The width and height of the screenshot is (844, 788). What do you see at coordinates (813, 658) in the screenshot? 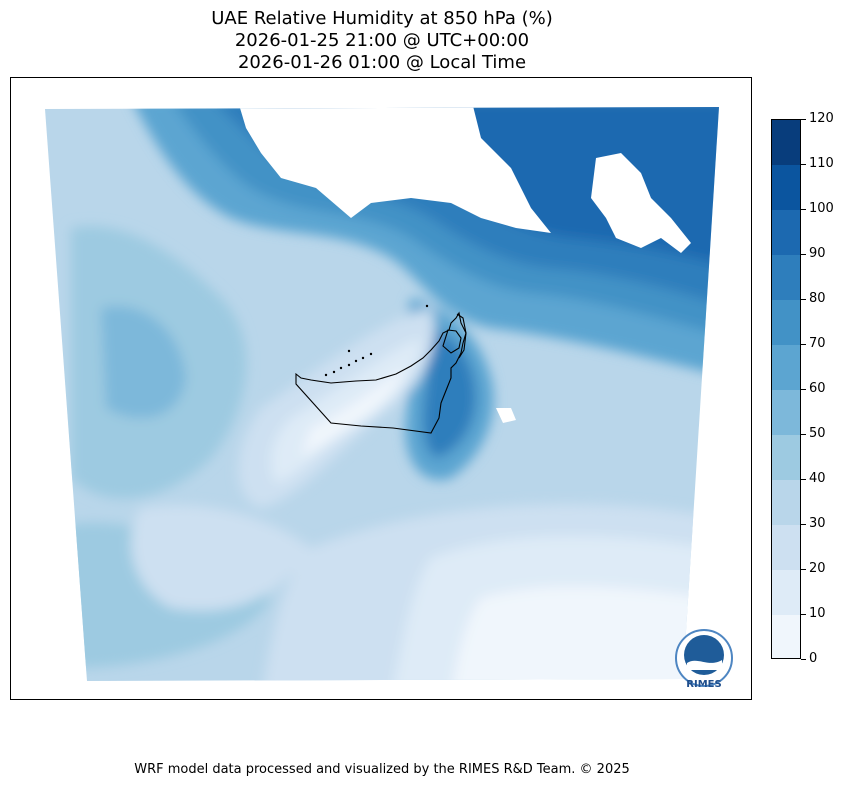
I see `colorbar-tick-label: 0` at bounding box center [813, 658].